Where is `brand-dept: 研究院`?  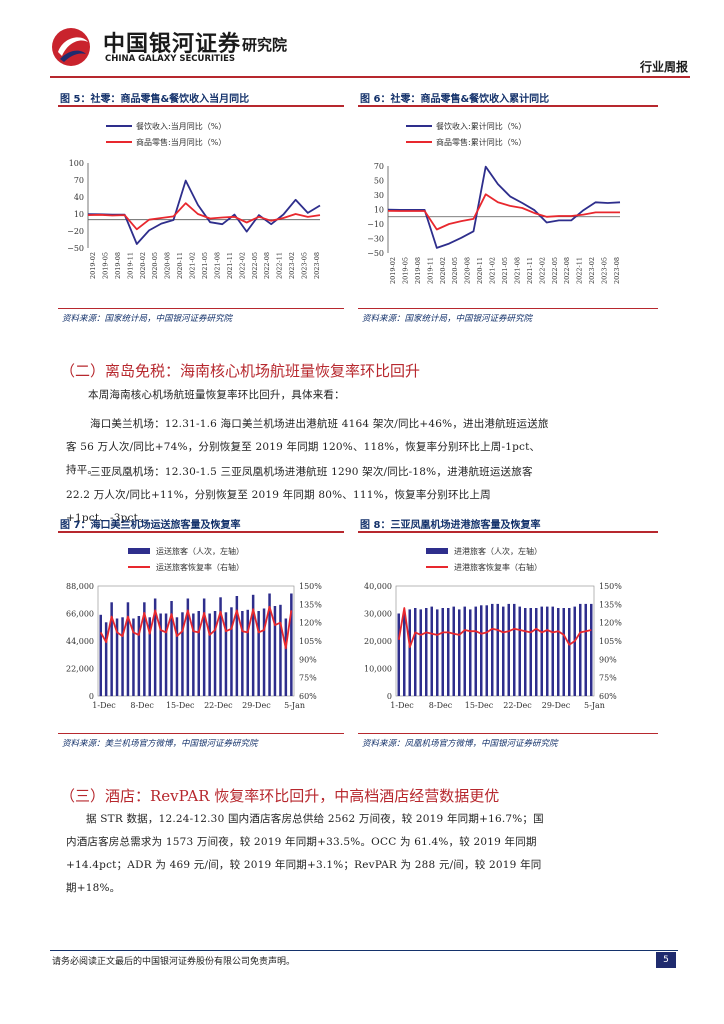 brand-dept: 研究院 is located at coordinates (265, 45).